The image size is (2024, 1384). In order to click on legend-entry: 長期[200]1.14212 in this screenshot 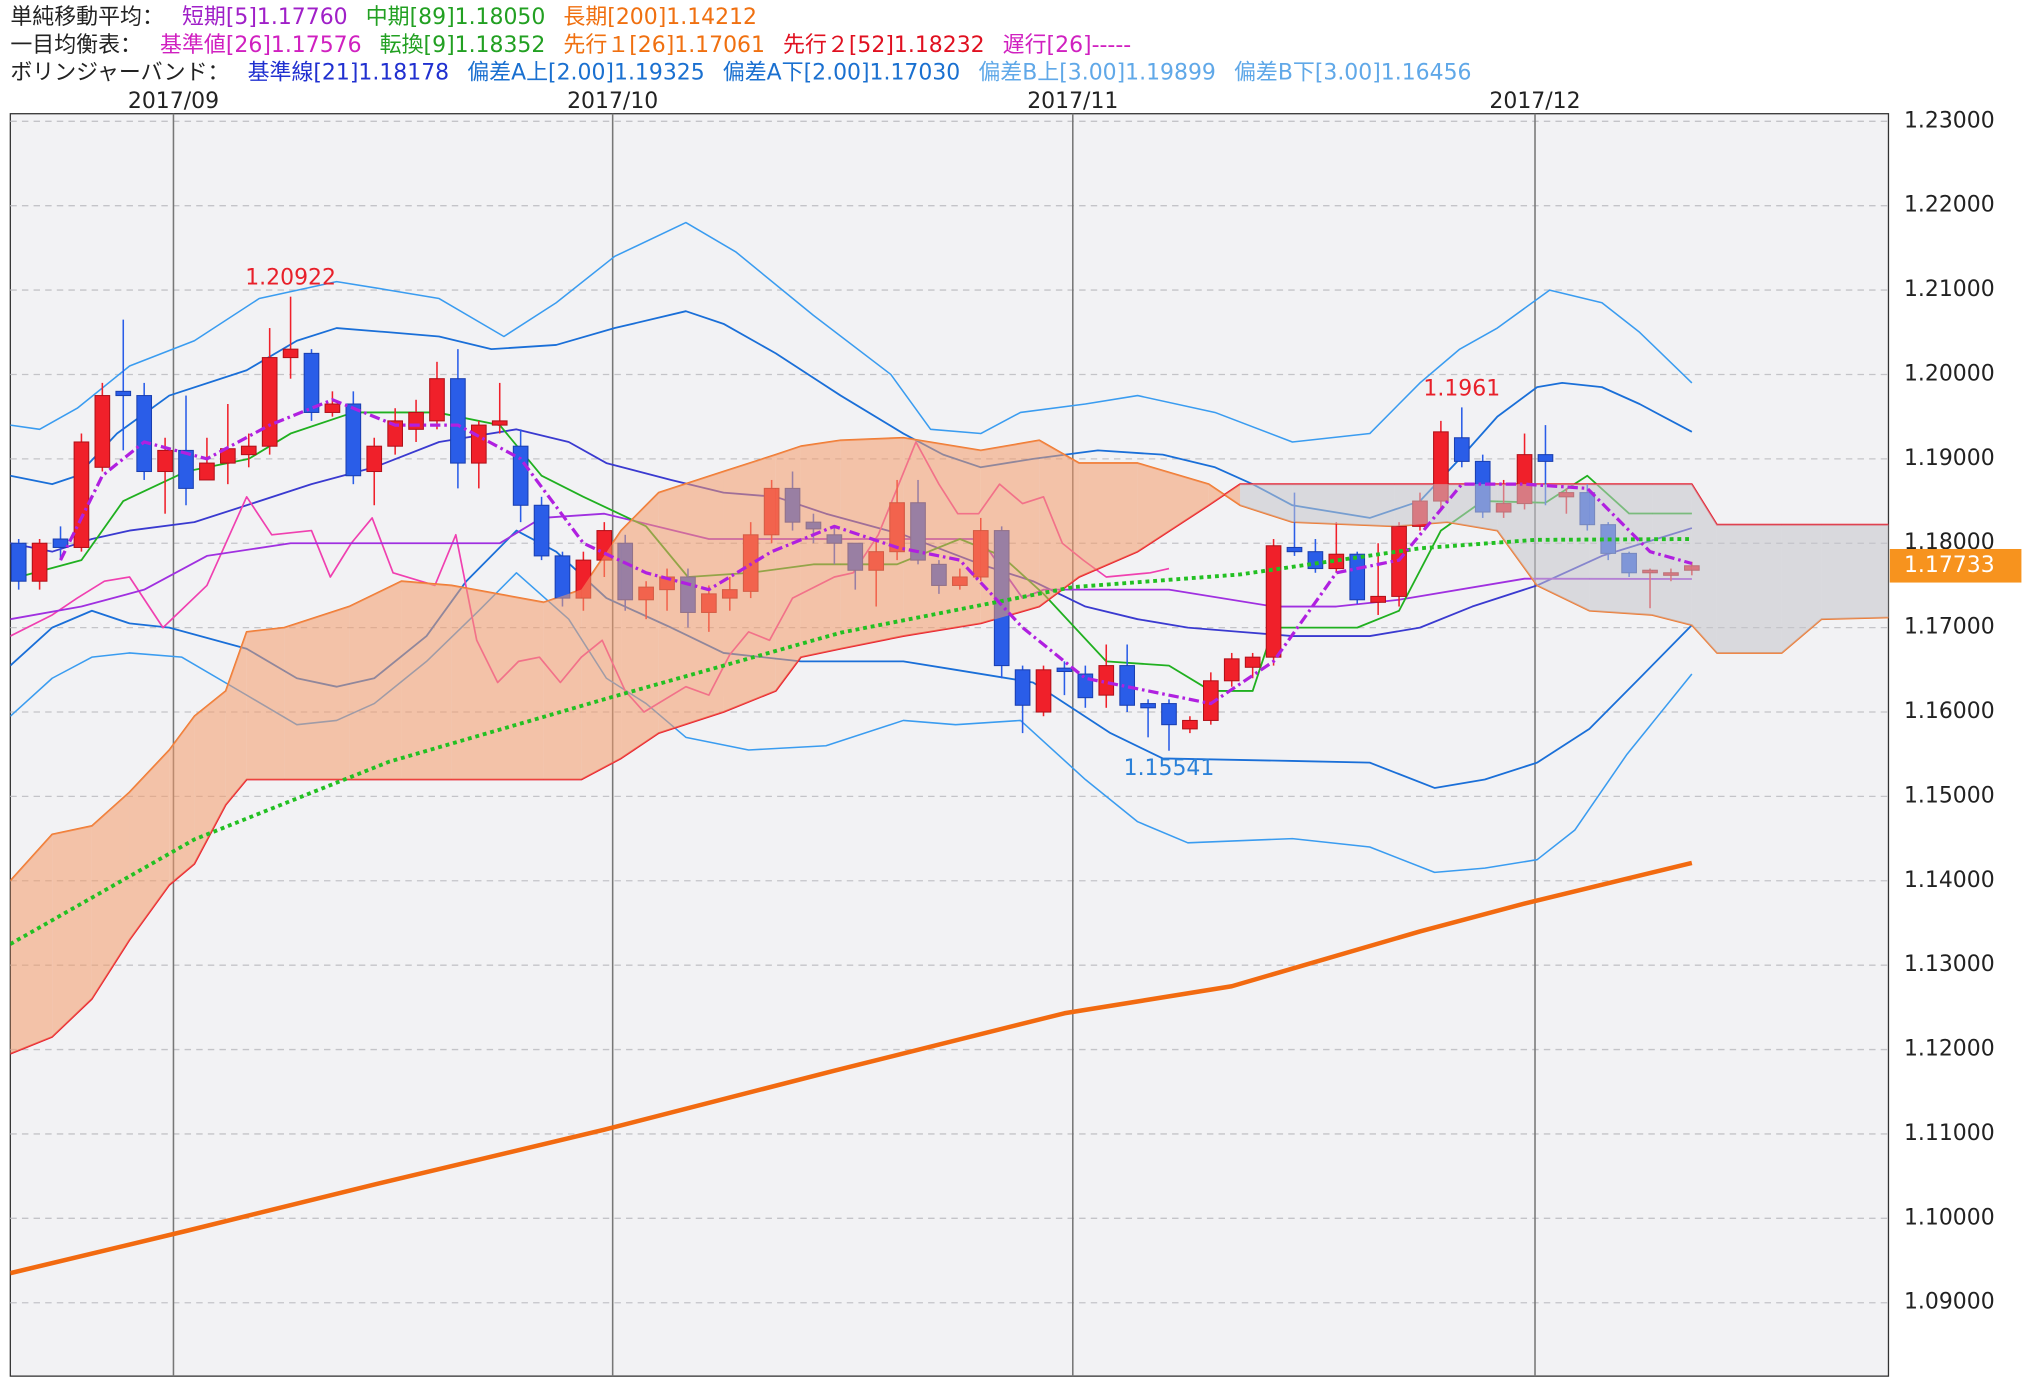, I will do `click(660, 17)`.